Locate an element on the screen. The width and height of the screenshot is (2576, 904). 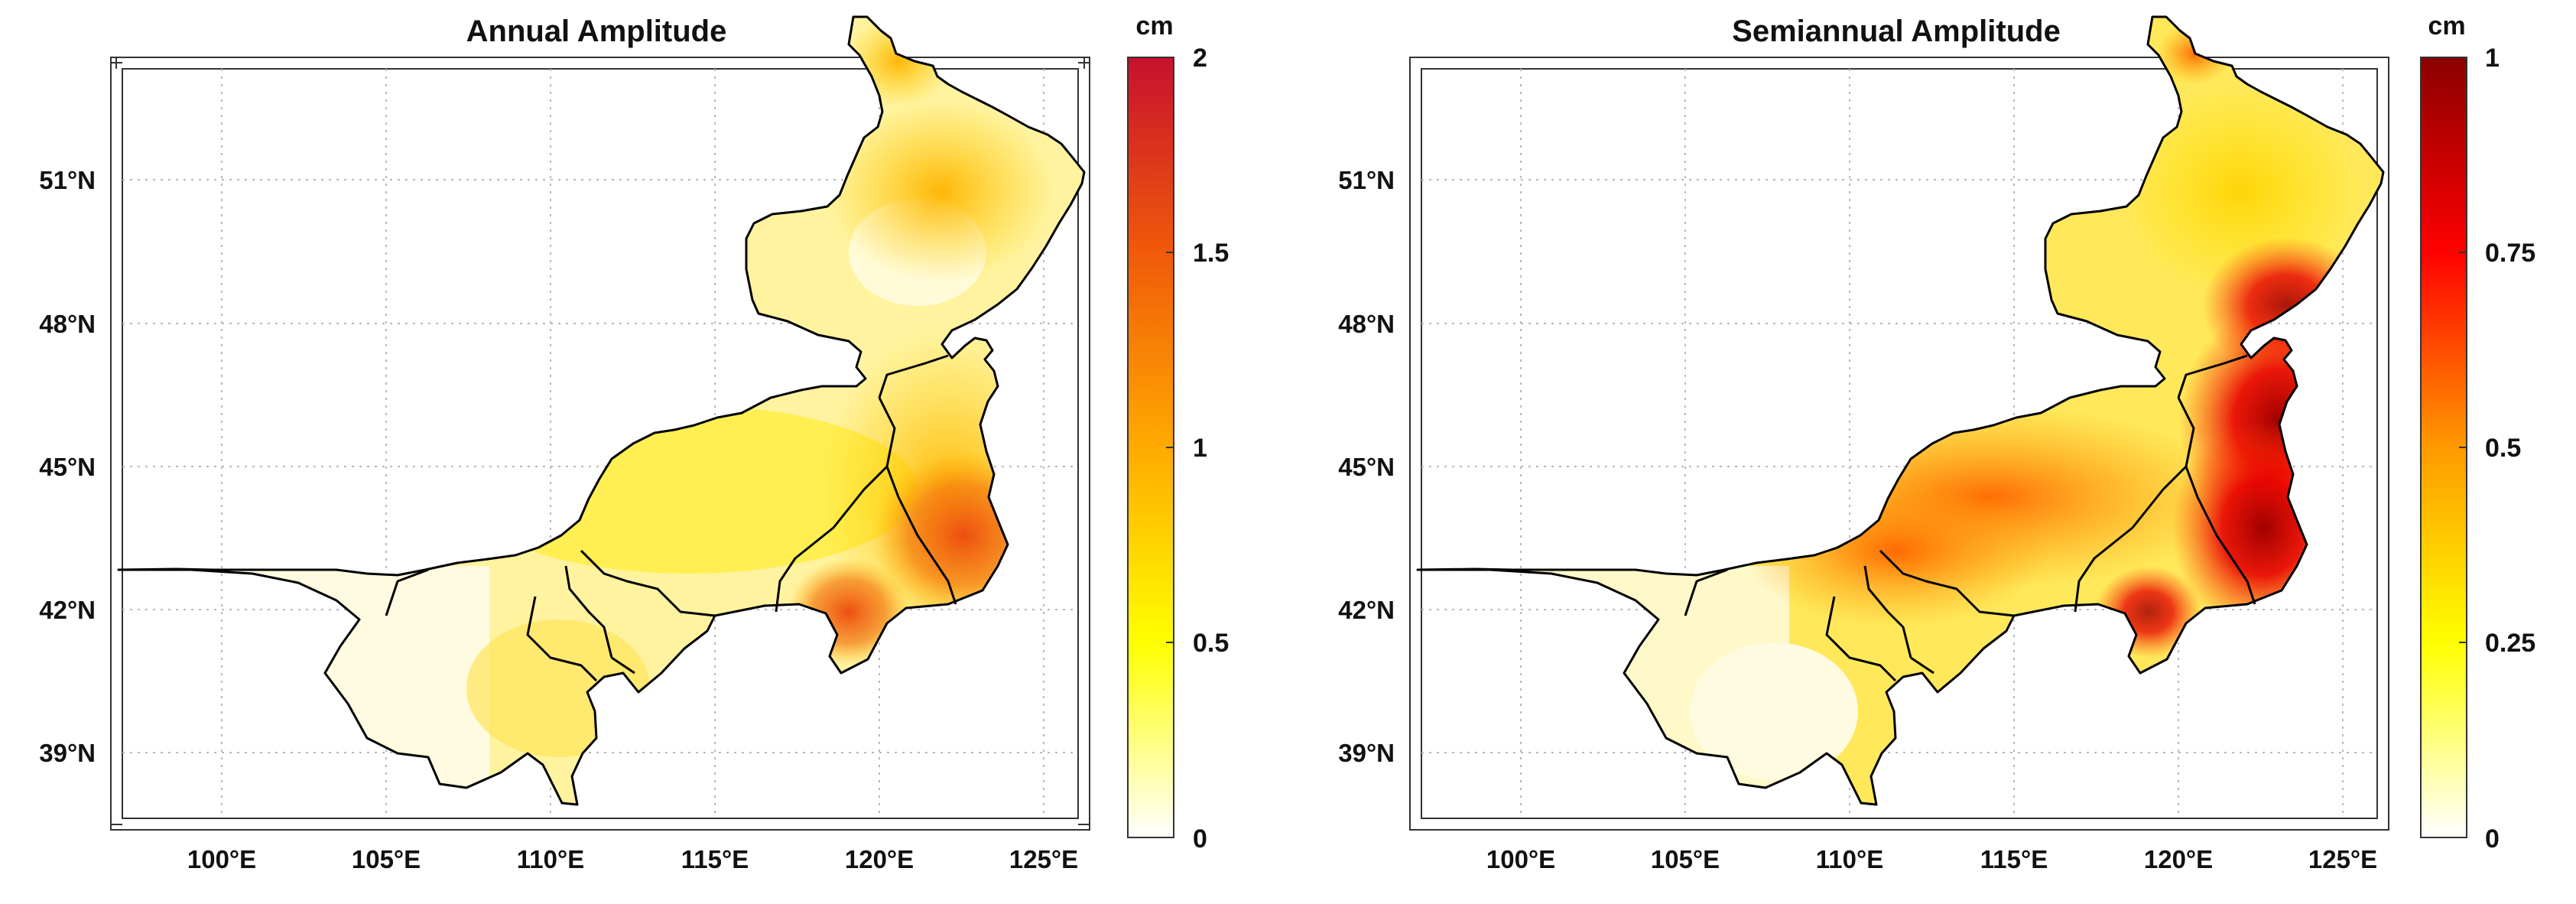
colorbar: cm 0 0.5 1 1.5 2 is located at coordinates (1178, 432).